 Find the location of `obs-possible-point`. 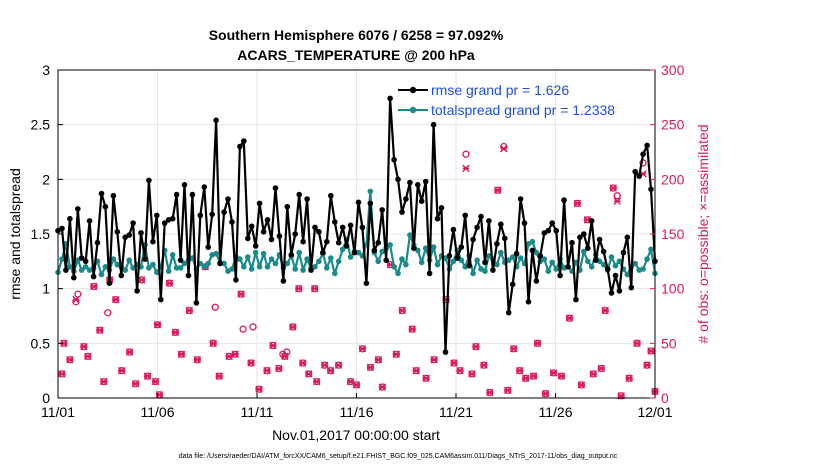

obs-possible-point is located at coordinates (253, 327).